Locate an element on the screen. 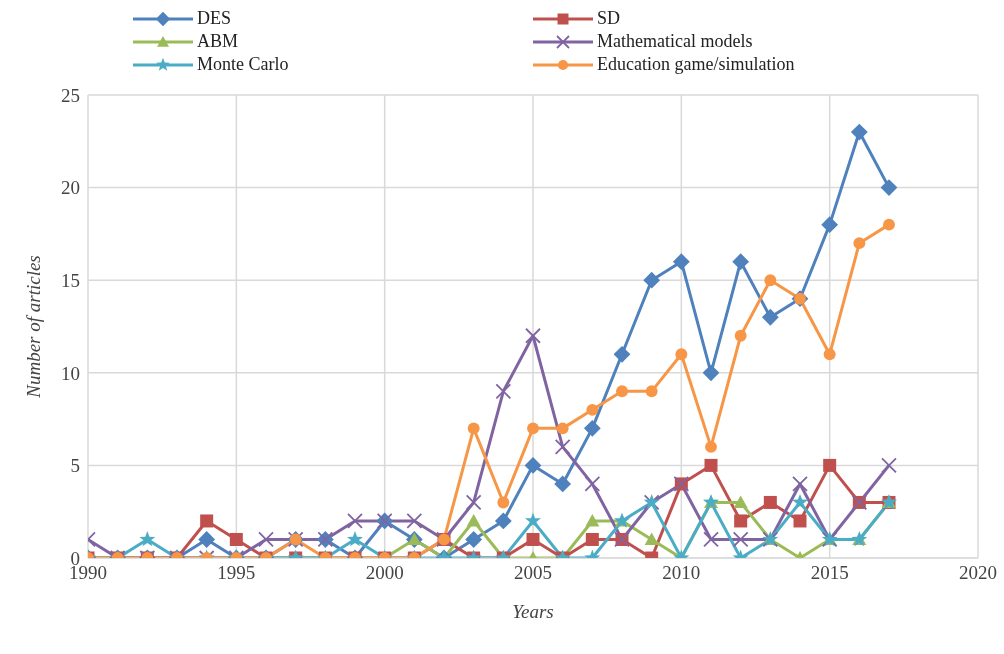 The width and height of the screenshot is (1004, 654). legend-label: Mathematical models is located at coordinates (675, 41).